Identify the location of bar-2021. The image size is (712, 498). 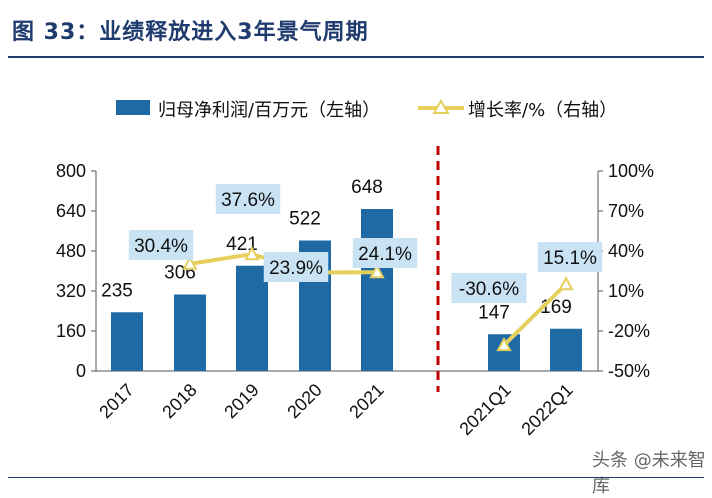
(377, 290).